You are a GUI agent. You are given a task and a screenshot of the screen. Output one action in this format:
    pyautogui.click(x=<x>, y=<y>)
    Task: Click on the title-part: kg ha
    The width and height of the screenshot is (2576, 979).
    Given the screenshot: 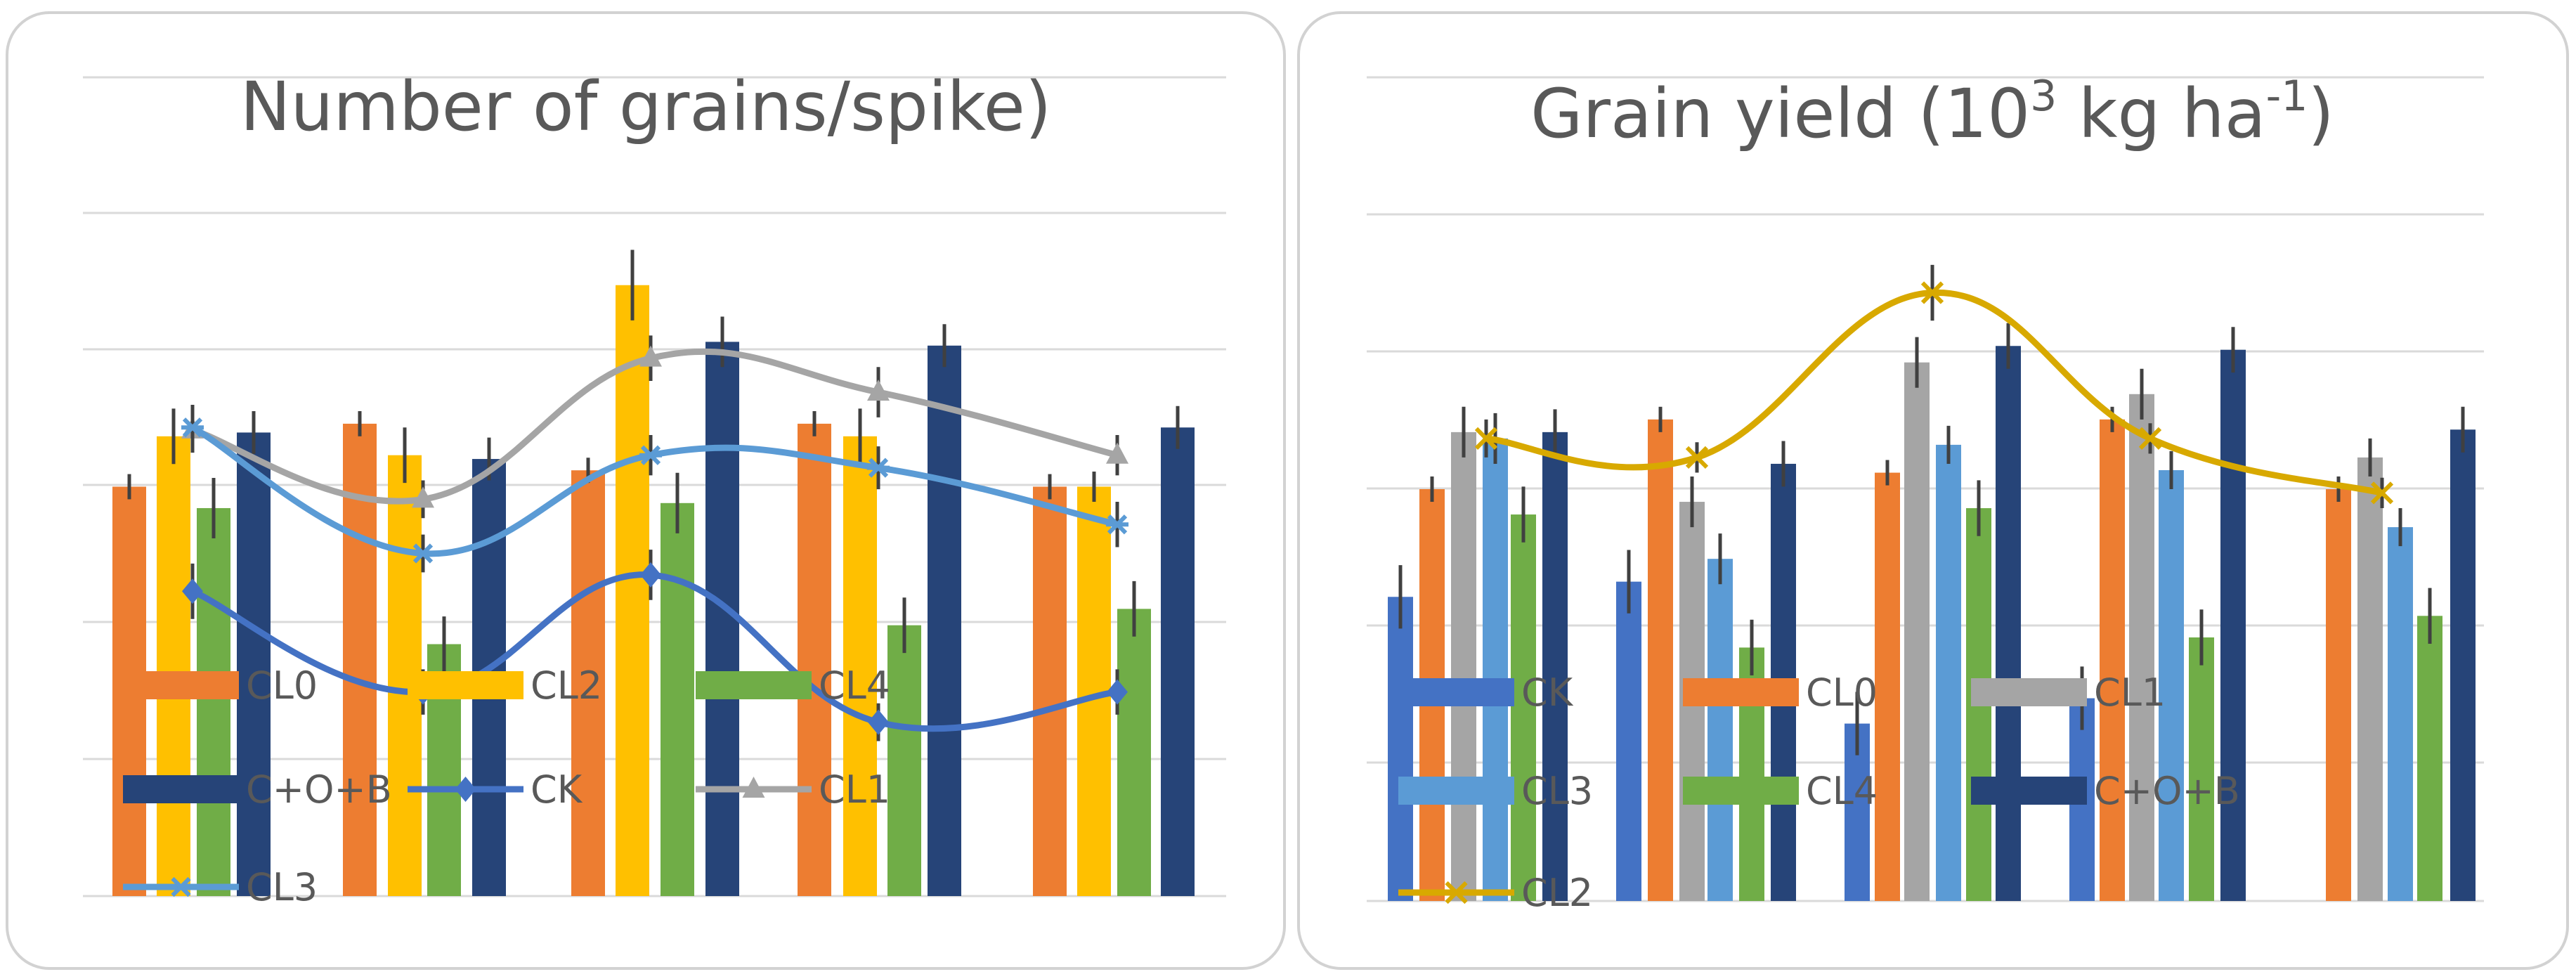 What is the action you would take?
    pyautogui.click(x=2161, y=113)
    